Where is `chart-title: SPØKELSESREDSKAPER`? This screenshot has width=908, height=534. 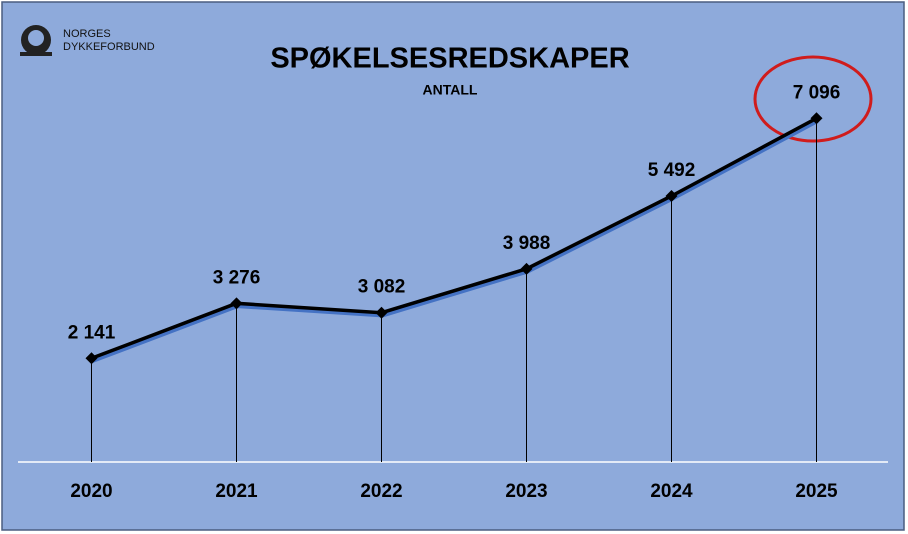 chart-title: SPØKELSESREDSKAPER is located at coordinates (449, 59).